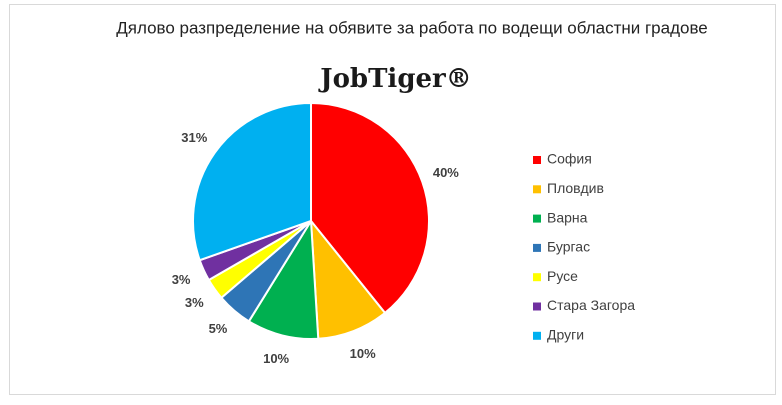 This screenshot has width=782, height=405. Describe the element at coordinates (194, 137) in the screenshot. I see `data-label: 31%` at that location.